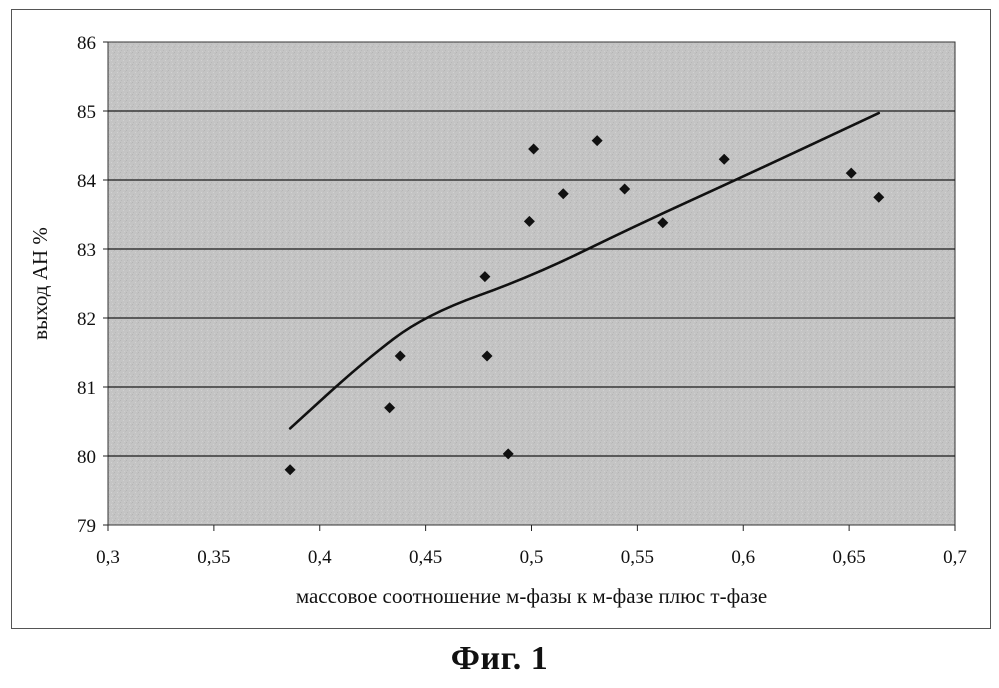 This screenshot has width=999, height=688. I want to click on x-tick-label: 0,55, so click(637, 557).